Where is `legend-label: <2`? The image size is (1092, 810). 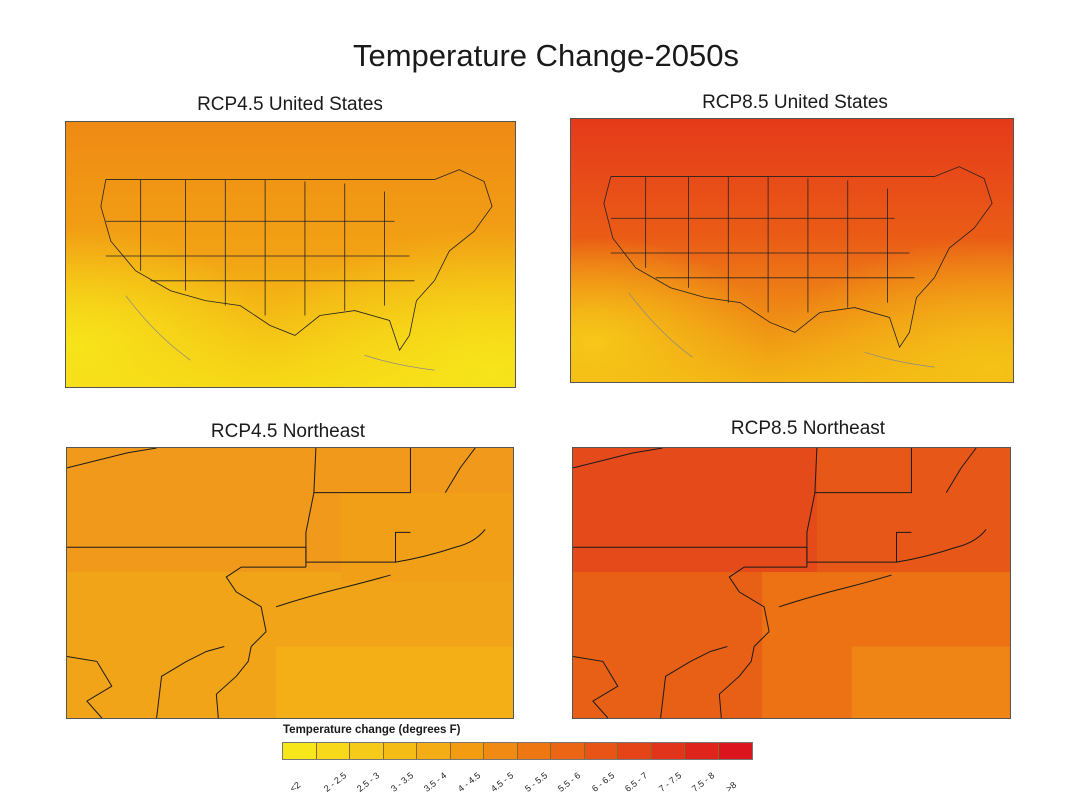
legend-label: <2 is located at coordinates (295, 786).